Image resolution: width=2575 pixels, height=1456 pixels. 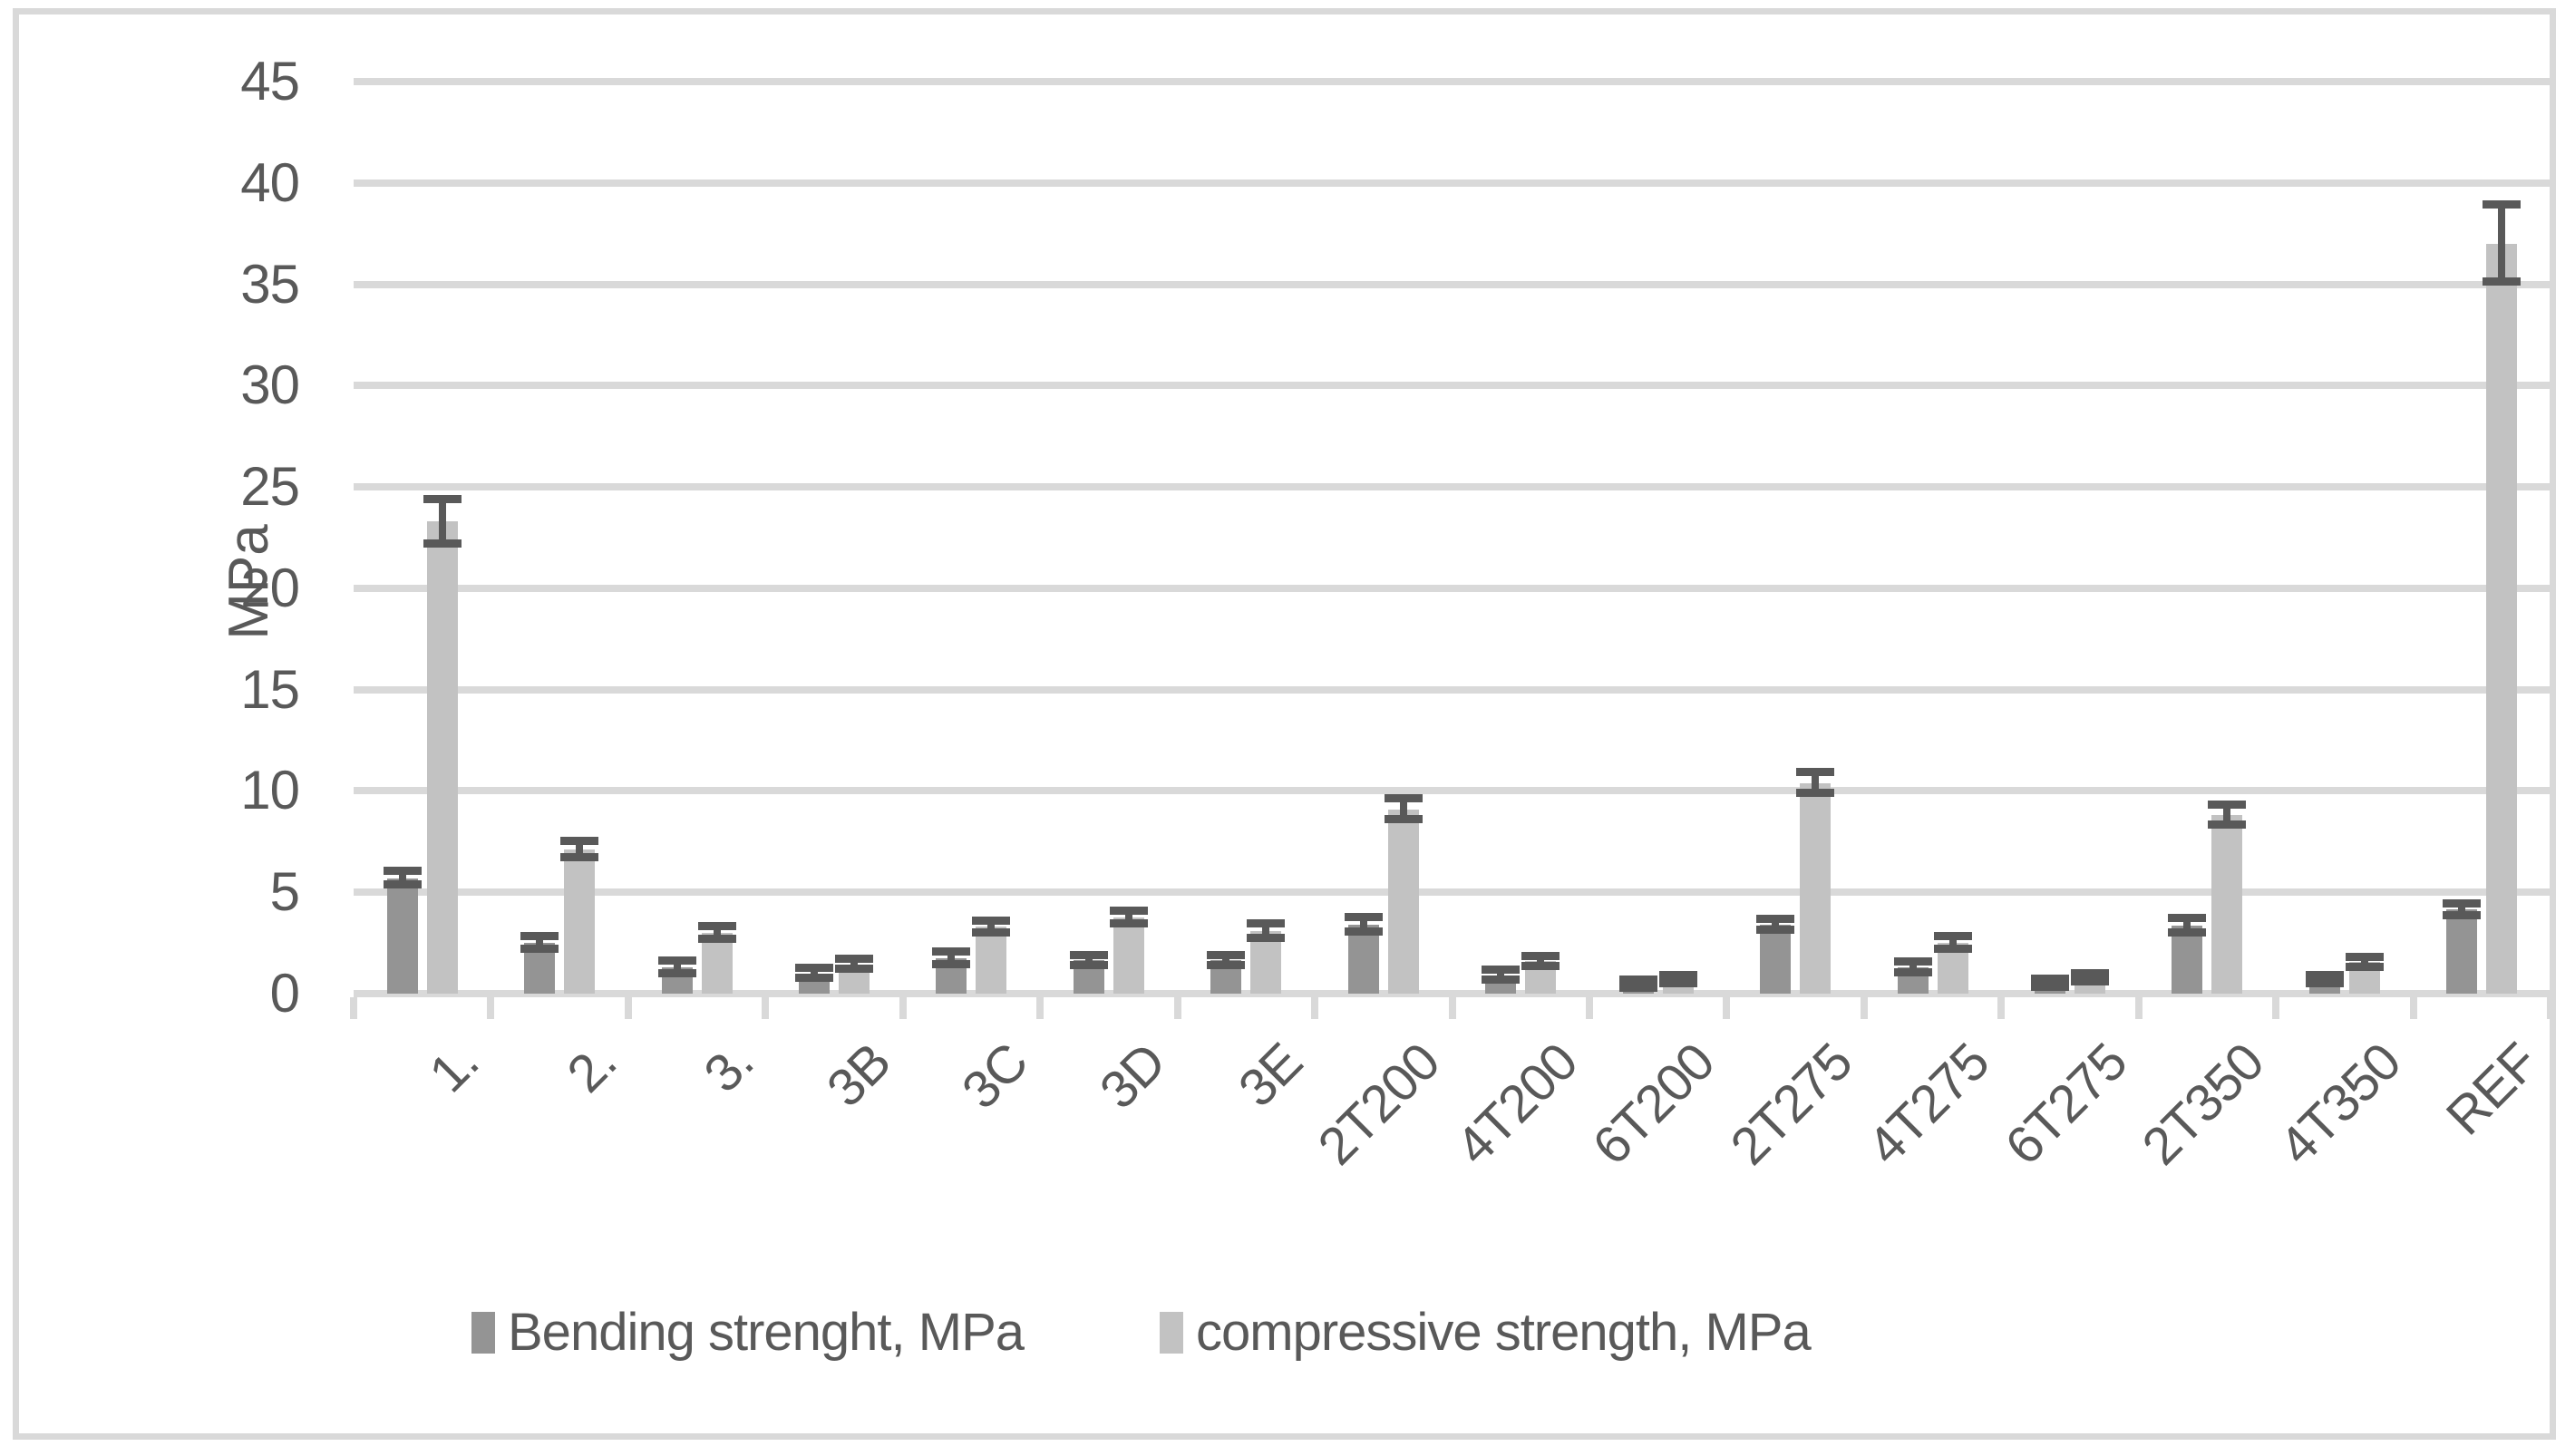 What do you see at coordinates (483, 1333) in the screenshot?
I see `legend-swatch-bending` at bounding box center [483, 1333].